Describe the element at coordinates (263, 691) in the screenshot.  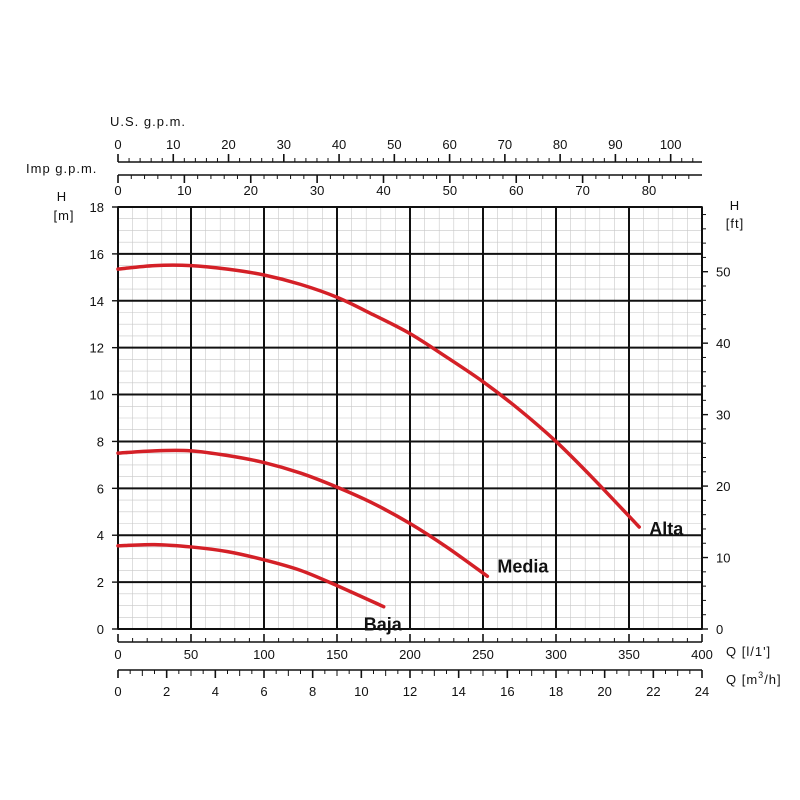
I see `bottom-axis-m3h-tick-label: 6` at that location.